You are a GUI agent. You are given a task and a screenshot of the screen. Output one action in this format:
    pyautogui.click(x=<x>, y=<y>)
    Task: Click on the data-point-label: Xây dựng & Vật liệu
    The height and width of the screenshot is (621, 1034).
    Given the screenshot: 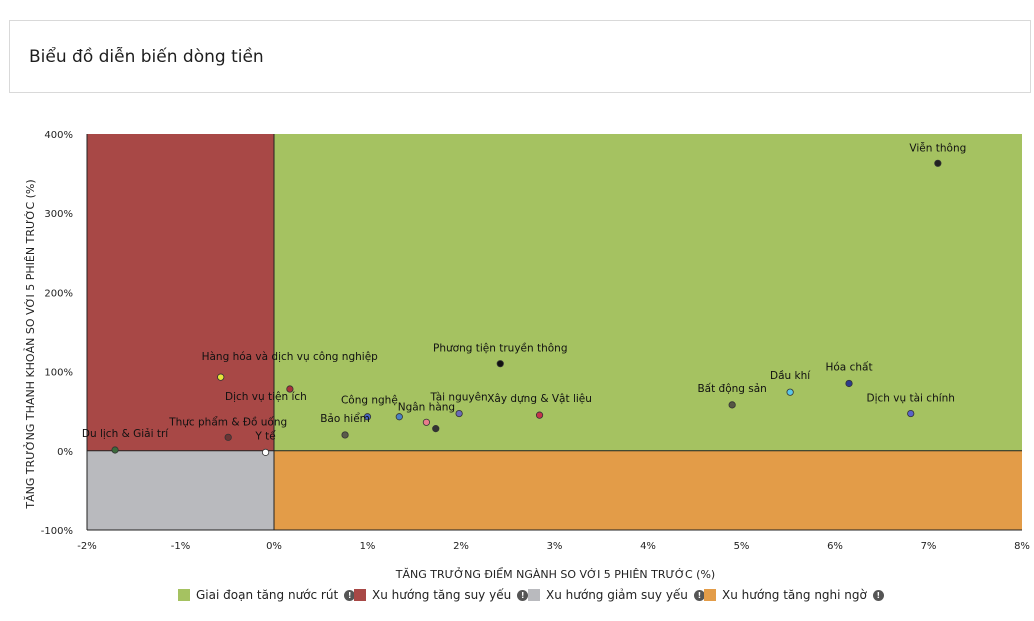 What is the action you would take?
    pyautogui.click(x=539, y=399)
    